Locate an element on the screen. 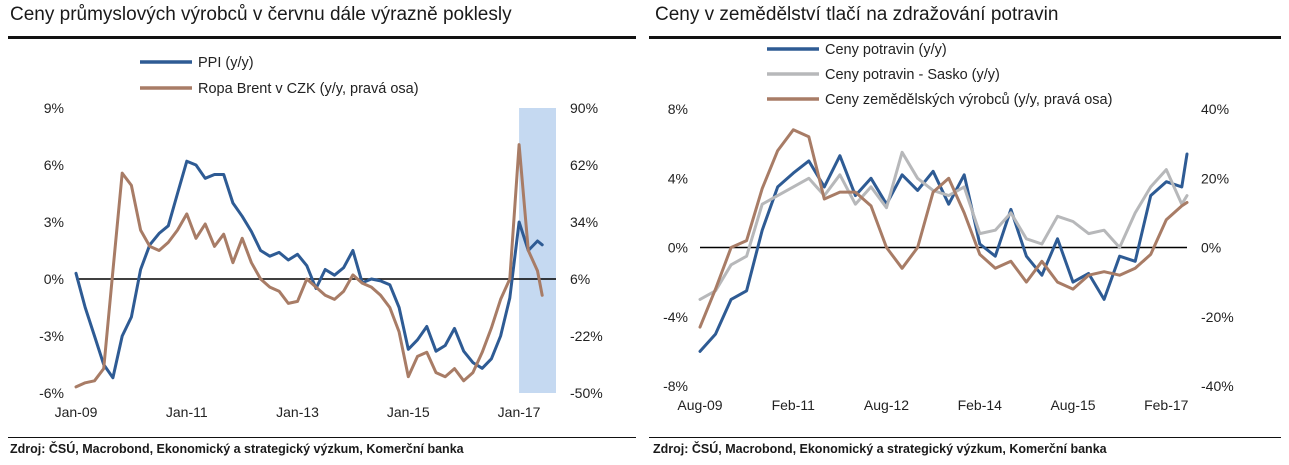  right-title-rule is located at coordinates (965, 37).